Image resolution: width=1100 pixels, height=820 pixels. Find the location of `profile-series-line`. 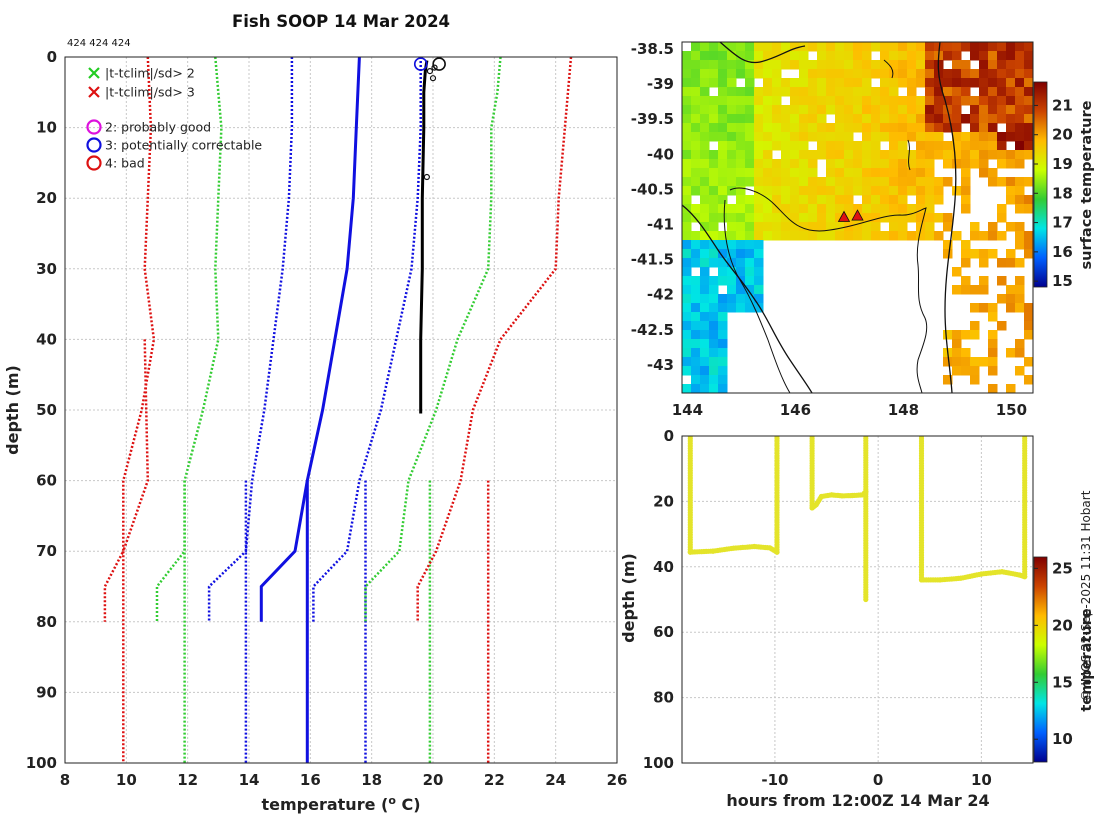

profile-series-line is located at coordinates (424, 237).